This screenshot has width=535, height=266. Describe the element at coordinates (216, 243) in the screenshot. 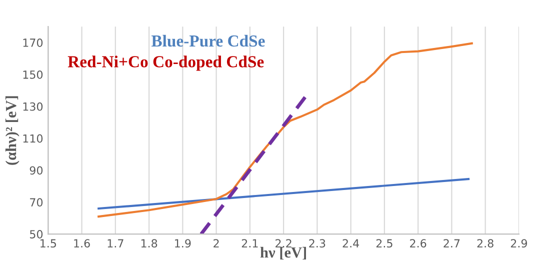

I see `x-tick-label: 2` at that location.